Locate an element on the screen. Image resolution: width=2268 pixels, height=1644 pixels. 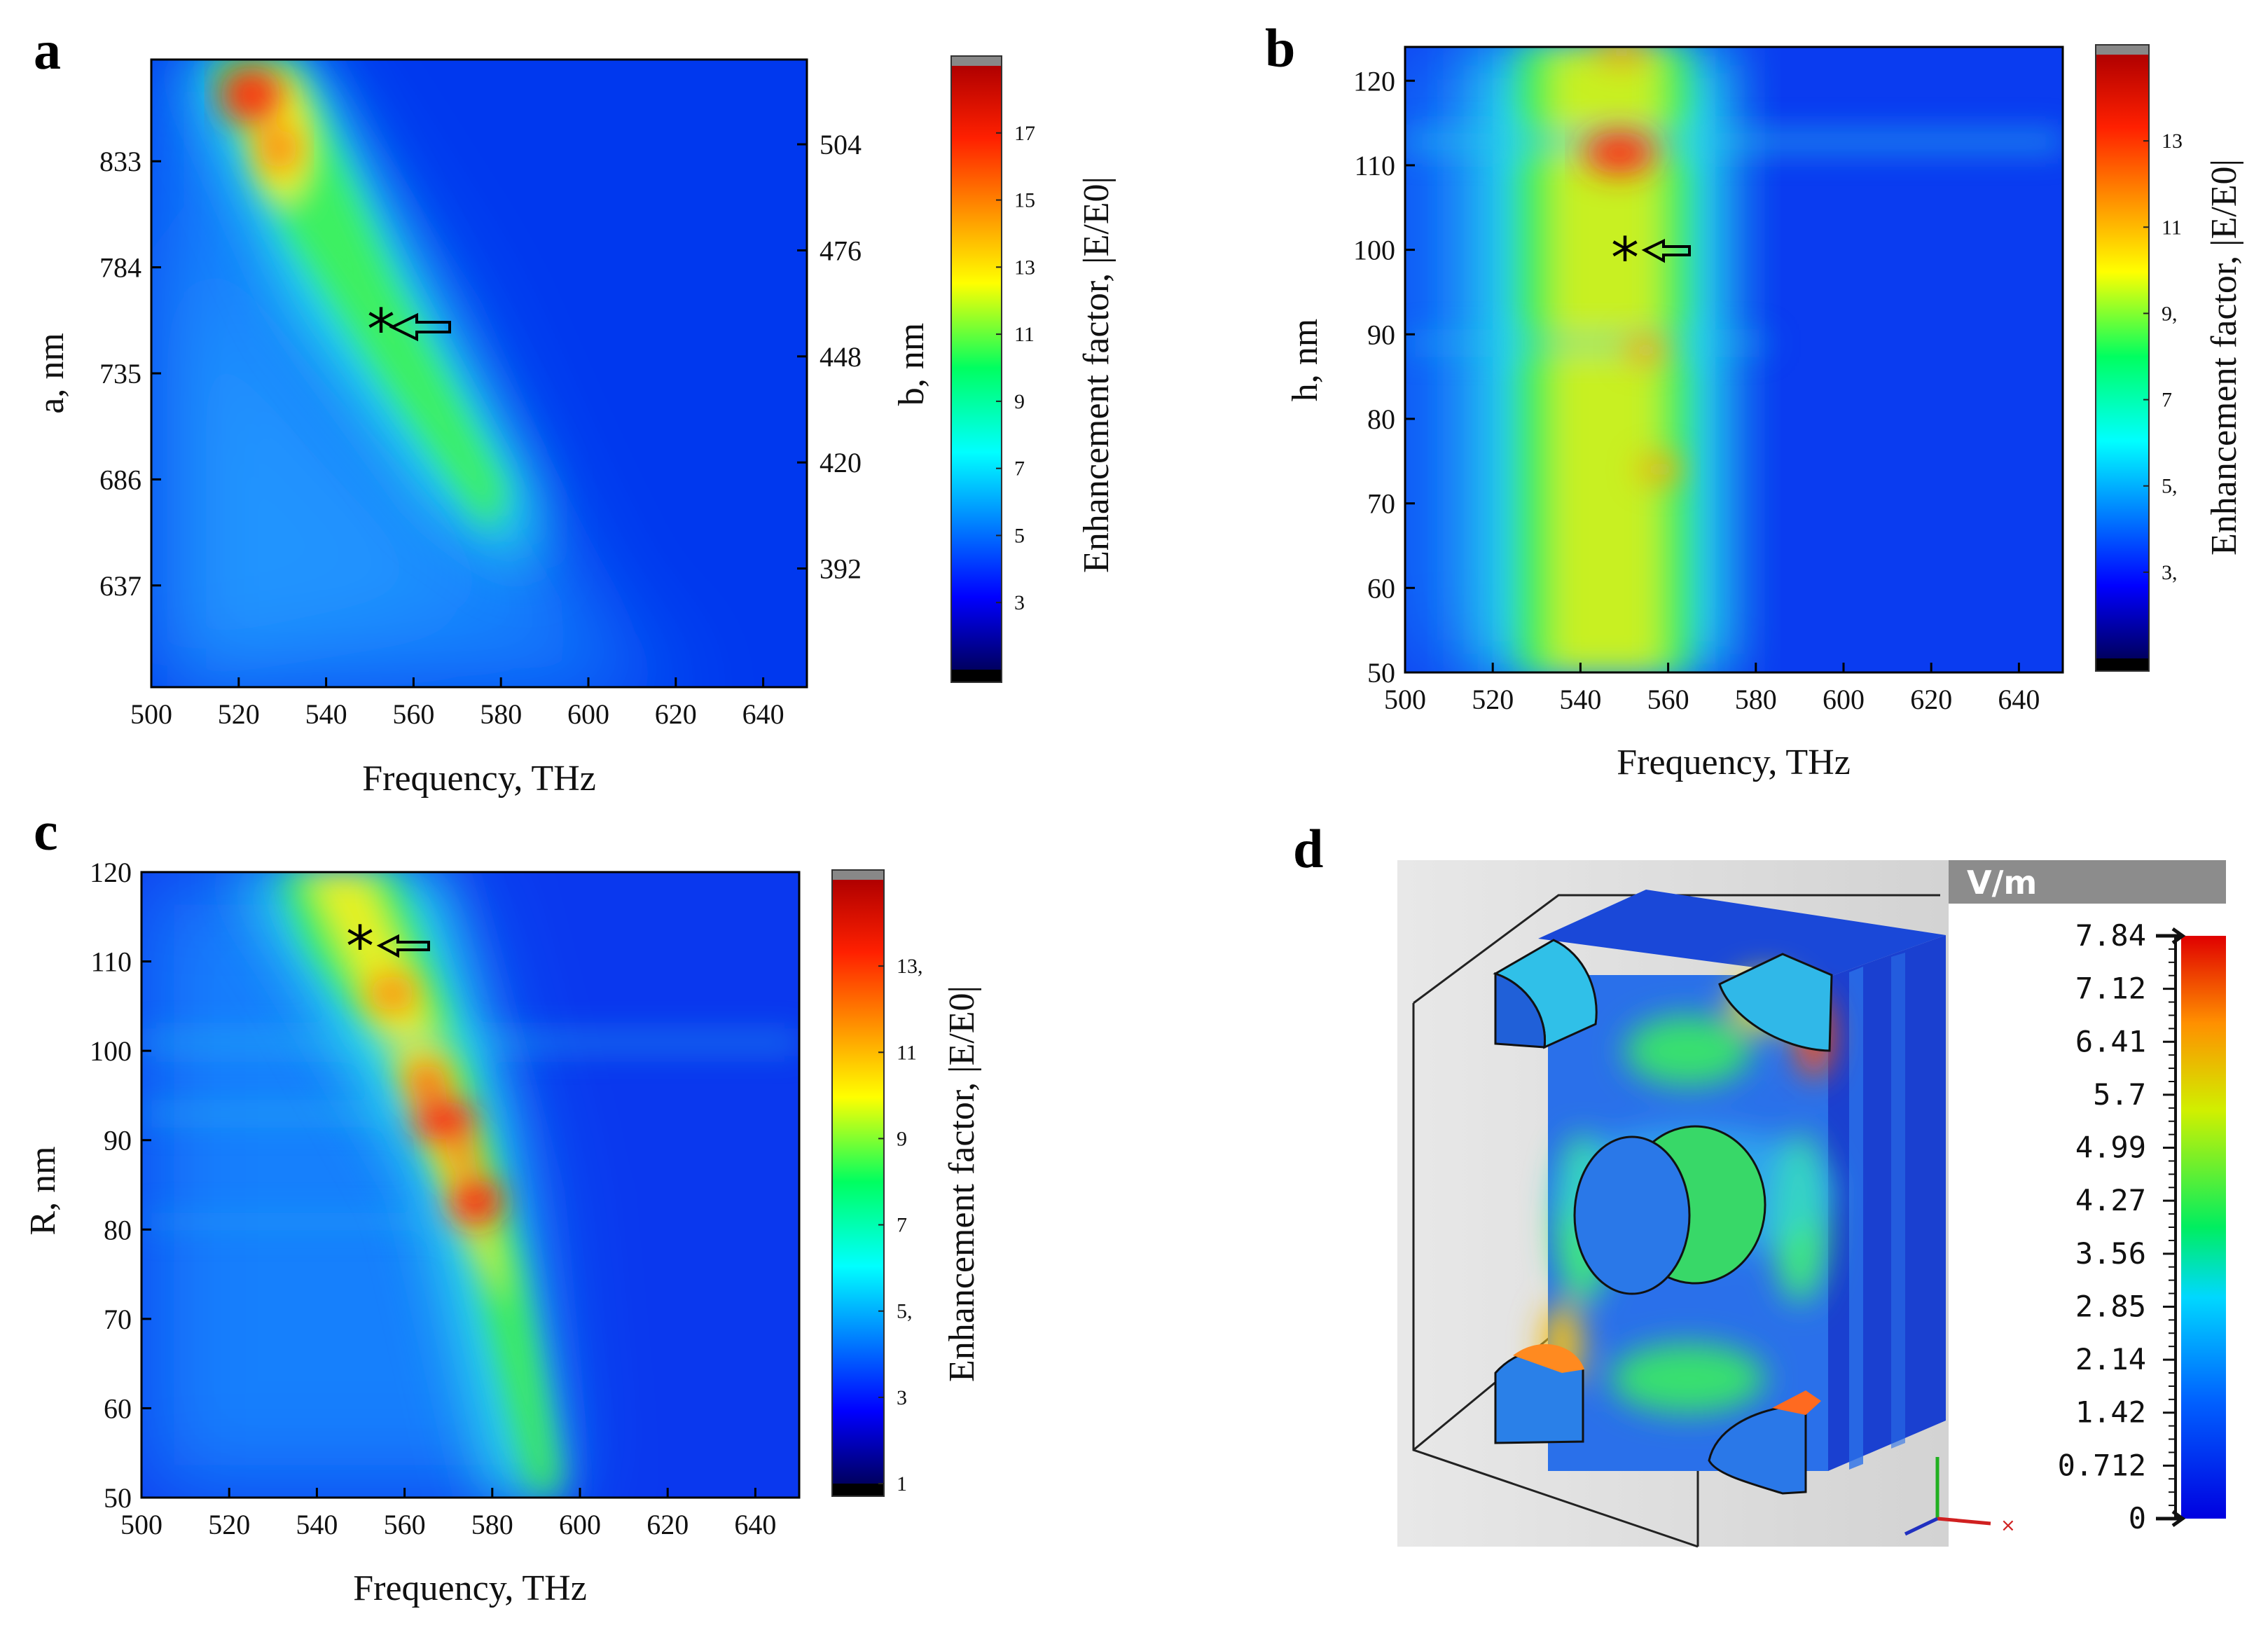
y-tick-label: 784 is located at coordinates (120, 268).